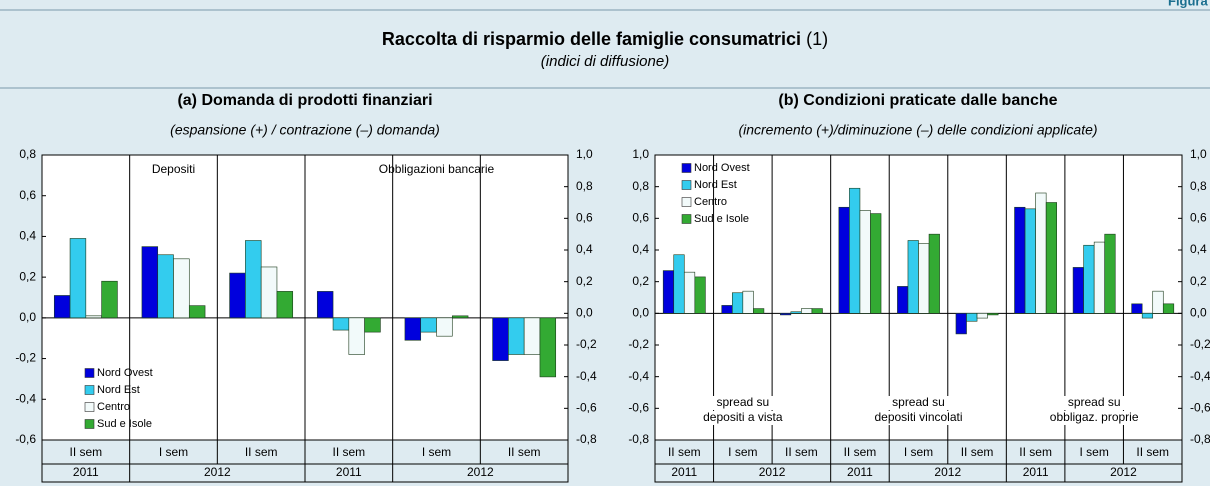 This screenshot has height=486, width=1210. I want to click on main-title-note: (1), so click(817, 39).